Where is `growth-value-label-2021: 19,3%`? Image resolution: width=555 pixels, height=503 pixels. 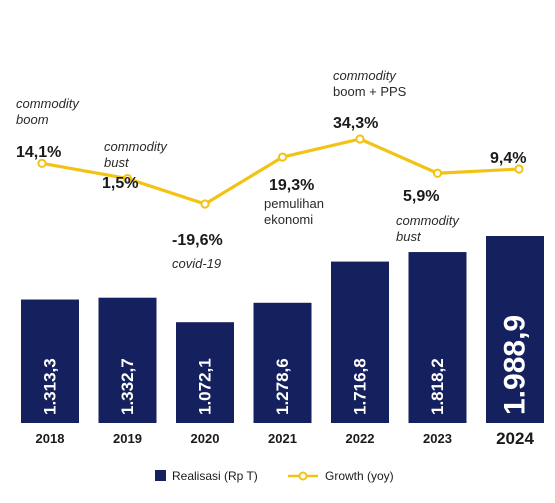
growth-value-label-2021: 19,3% is located at coordinates (291, 185).